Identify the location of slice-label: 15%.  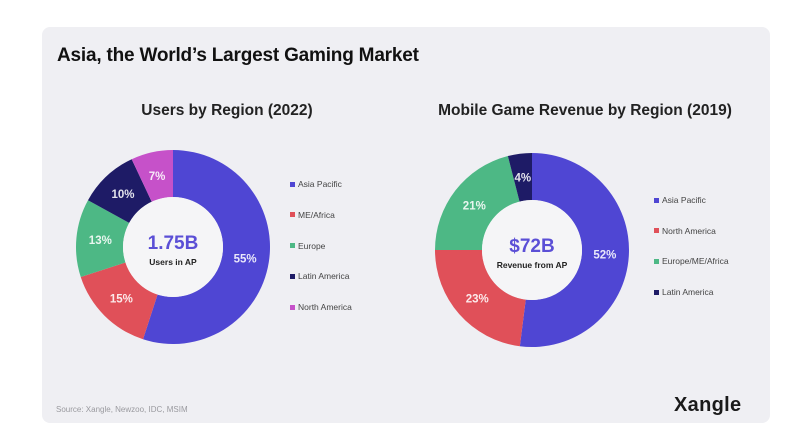
(121, 300).